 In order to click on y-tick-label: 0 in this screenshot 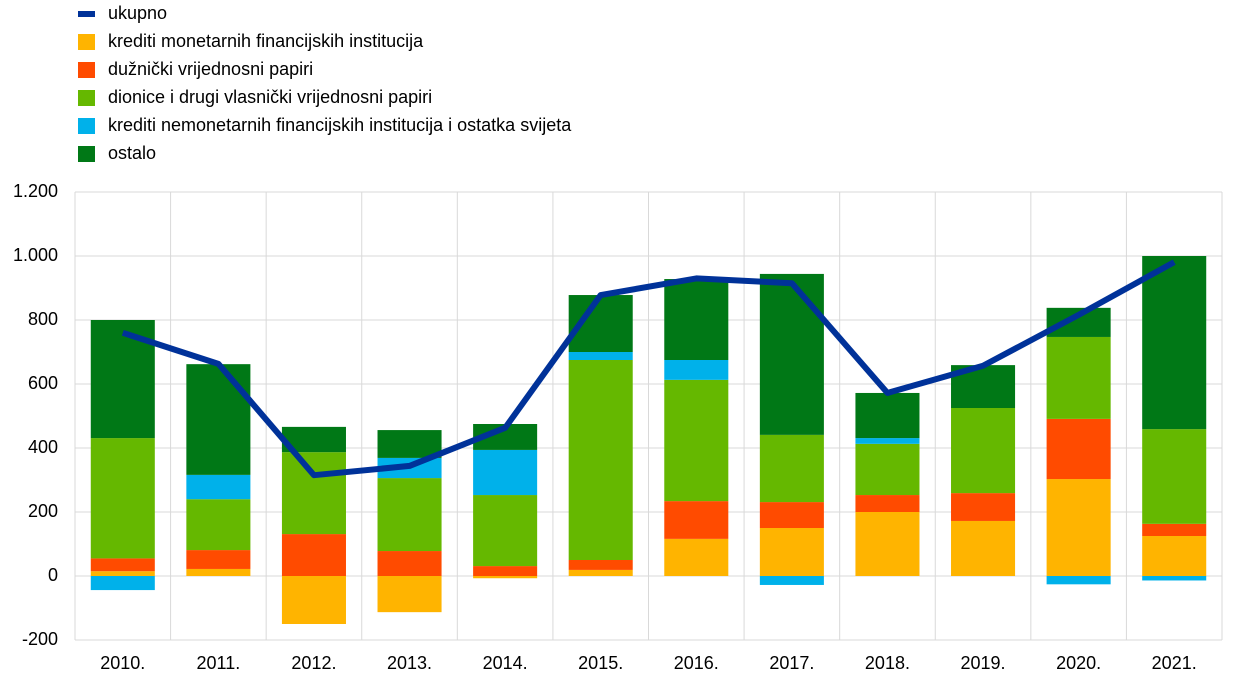, I will do `click(53, 575)`.